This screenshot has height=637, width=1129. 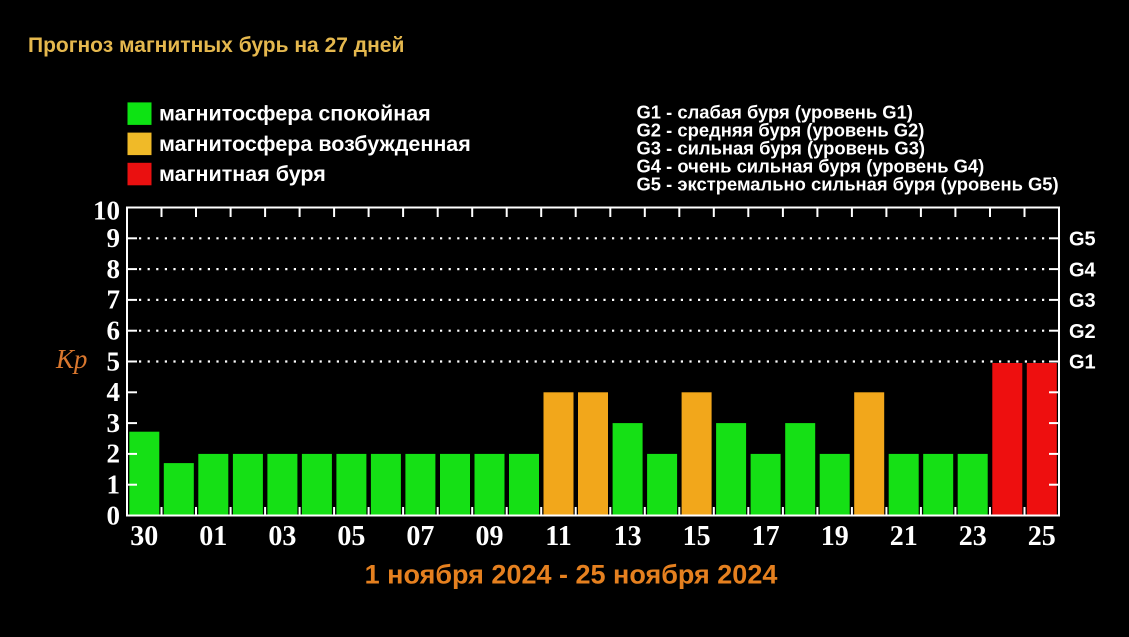 I want to click on svg-text: 23, so click(x=973, y=536).